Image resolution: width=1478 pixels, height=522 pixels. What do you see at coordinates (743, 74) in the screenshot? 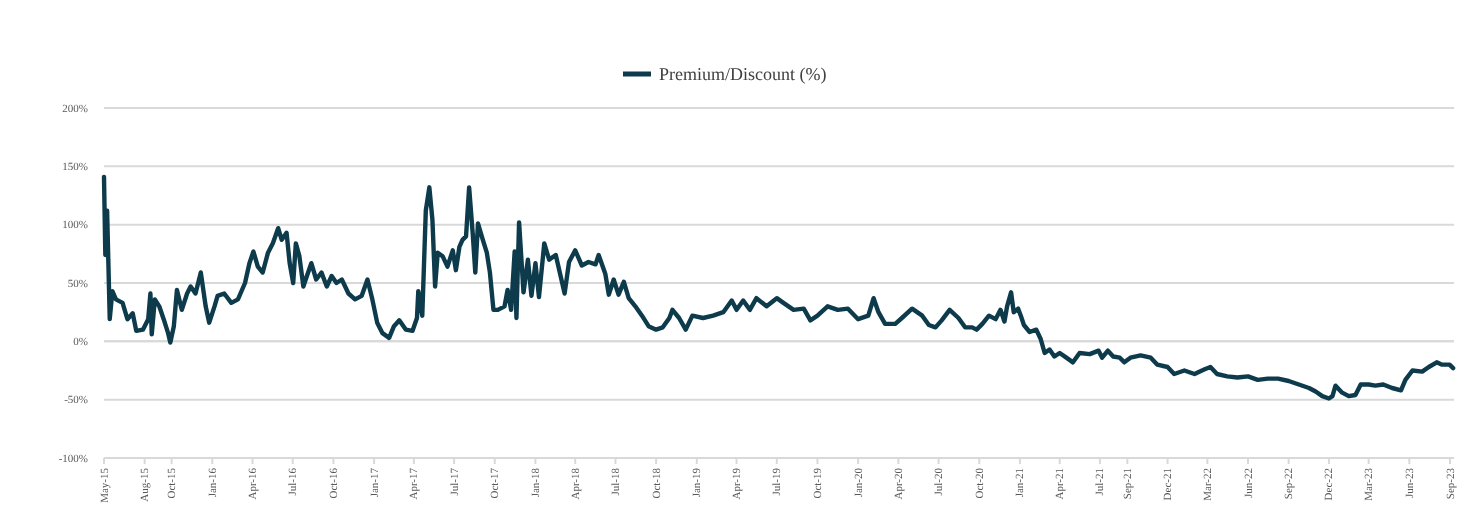
I see `legend-label: Premium/Discount (%)` at bounding box center [743, 74].